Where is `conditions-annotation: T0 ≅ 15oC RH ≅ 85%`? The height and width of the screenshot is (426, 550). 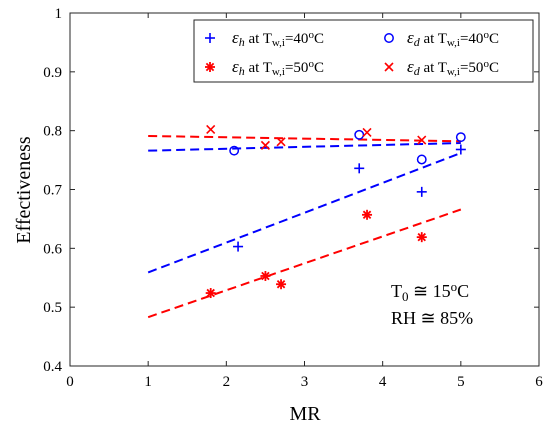 conditions-annotation: T0 ≅ 15oC RH ≅ 85% is located at coordinates (432, 303).